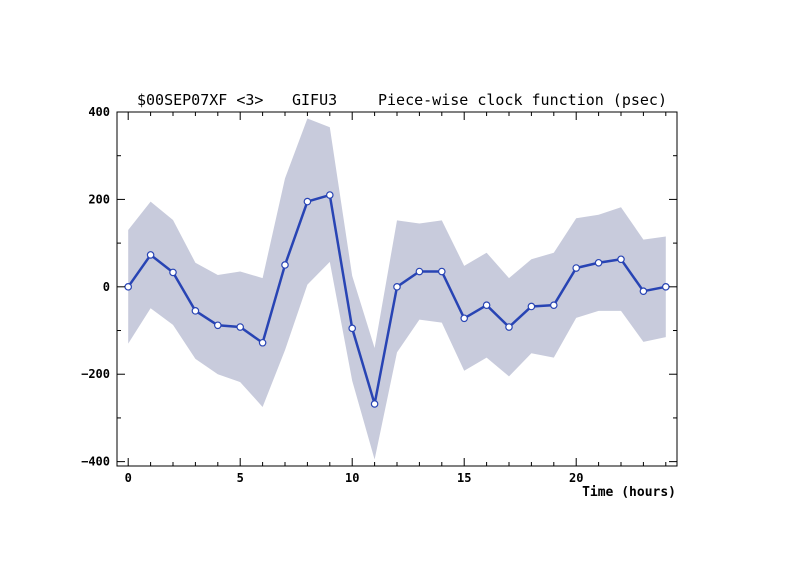 This screenshot has height=577, width=794. Describe the element at coordinates (352, 478) in the screenshot. I see `x-tick-label: 10` at that location.